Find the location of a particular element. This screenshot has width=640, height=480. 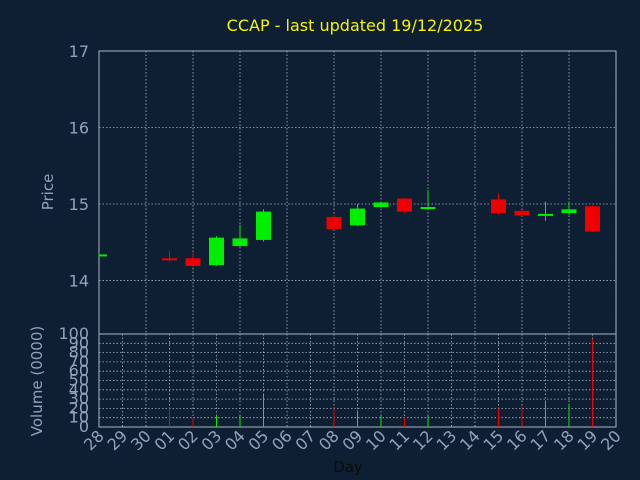

x-axis-label: Day is located at coordinates (348, 467).